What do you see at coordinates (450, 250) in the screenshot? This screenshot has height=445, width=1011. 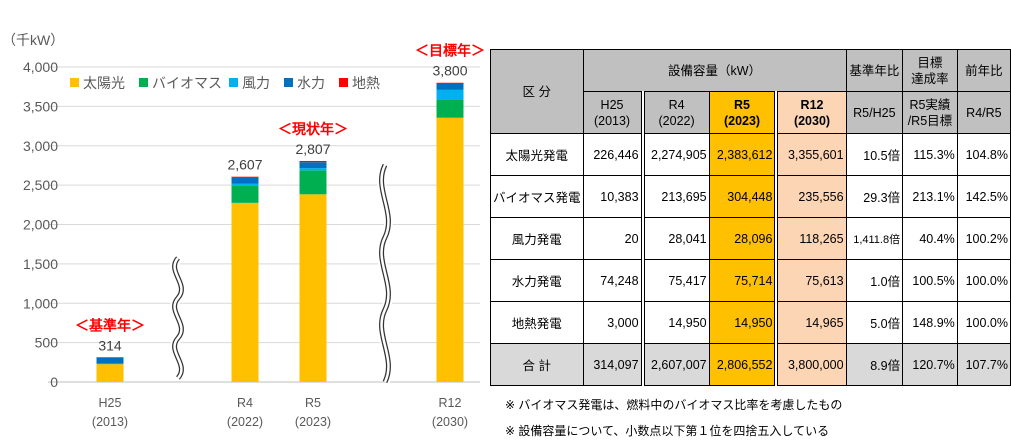 I see `bar-太陽光-3` at bounding box center [450, 250].